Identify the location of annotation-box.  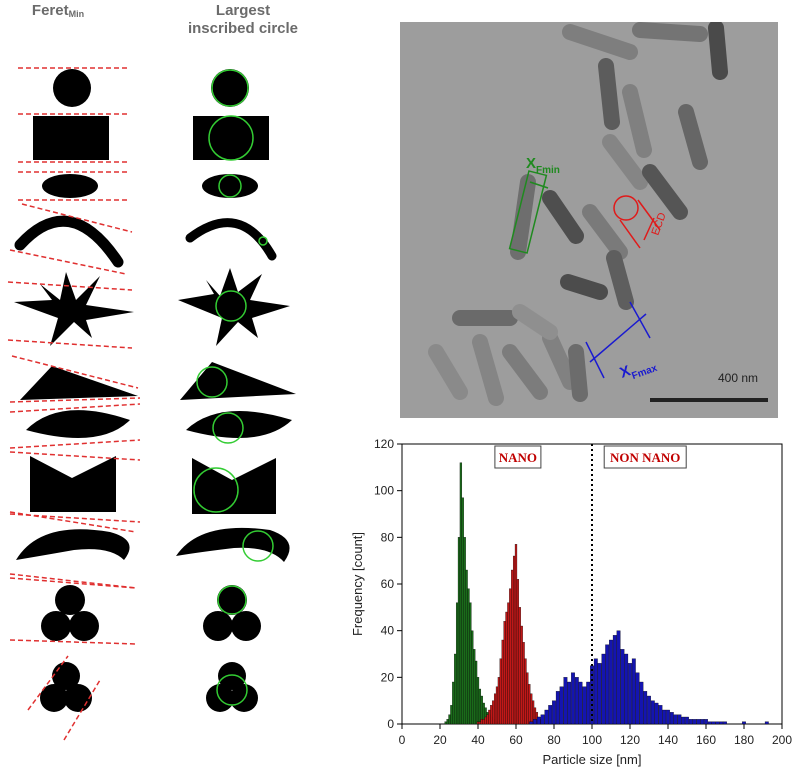
(518, 457).